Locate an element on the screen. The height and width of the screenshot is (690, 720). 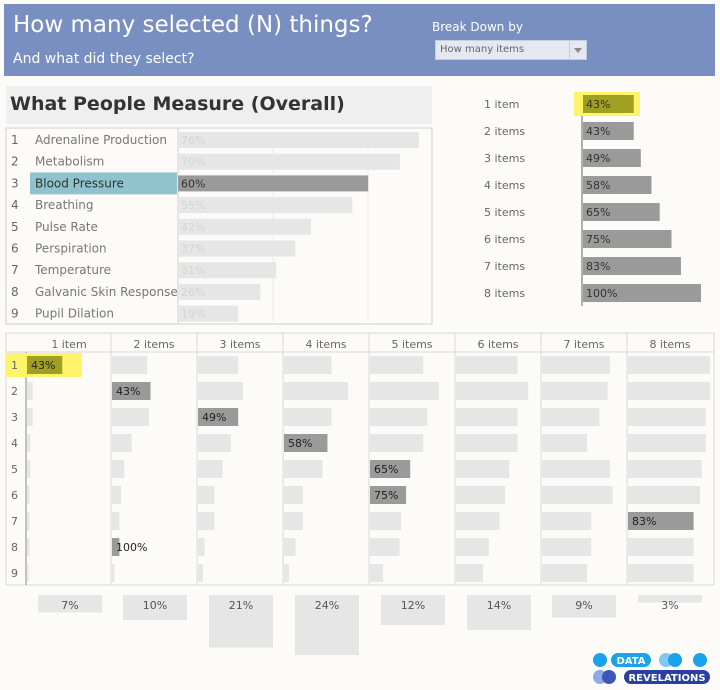
overall-category-label: Pulse Rate is located at coordinates (66, 227).